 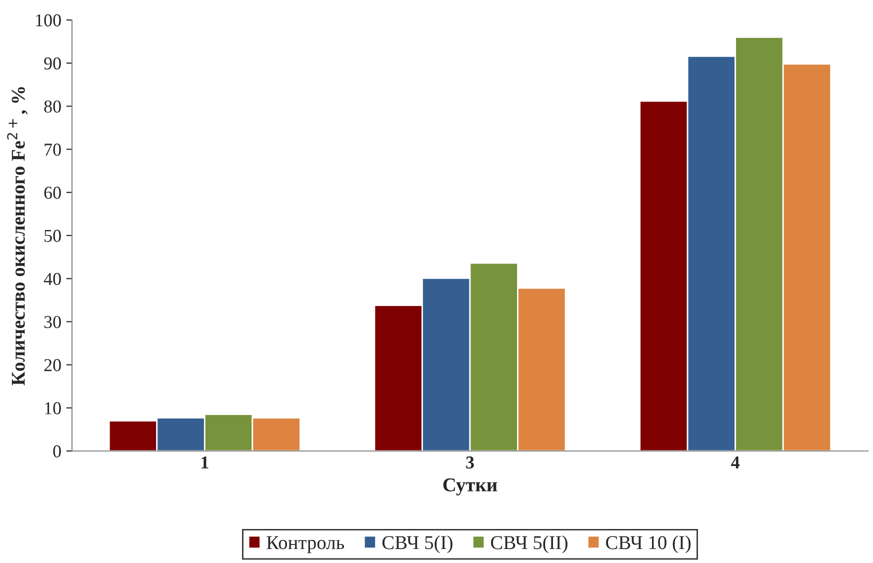 I want to click on legend-label: СВЧ 5(I), so click(x=417, y=545).